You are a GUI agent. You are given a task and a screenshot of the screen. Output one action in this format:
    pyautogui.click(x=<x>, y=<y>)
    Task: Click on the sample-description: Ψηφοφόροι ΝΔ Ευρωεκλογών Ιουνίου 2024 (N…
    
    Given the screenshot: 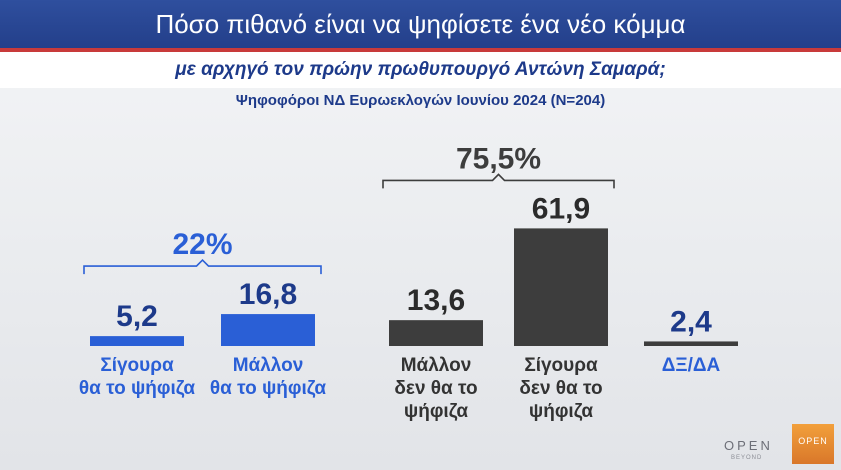 What is the action you would take?
    pyautogui.click(x=420, y=100)
    